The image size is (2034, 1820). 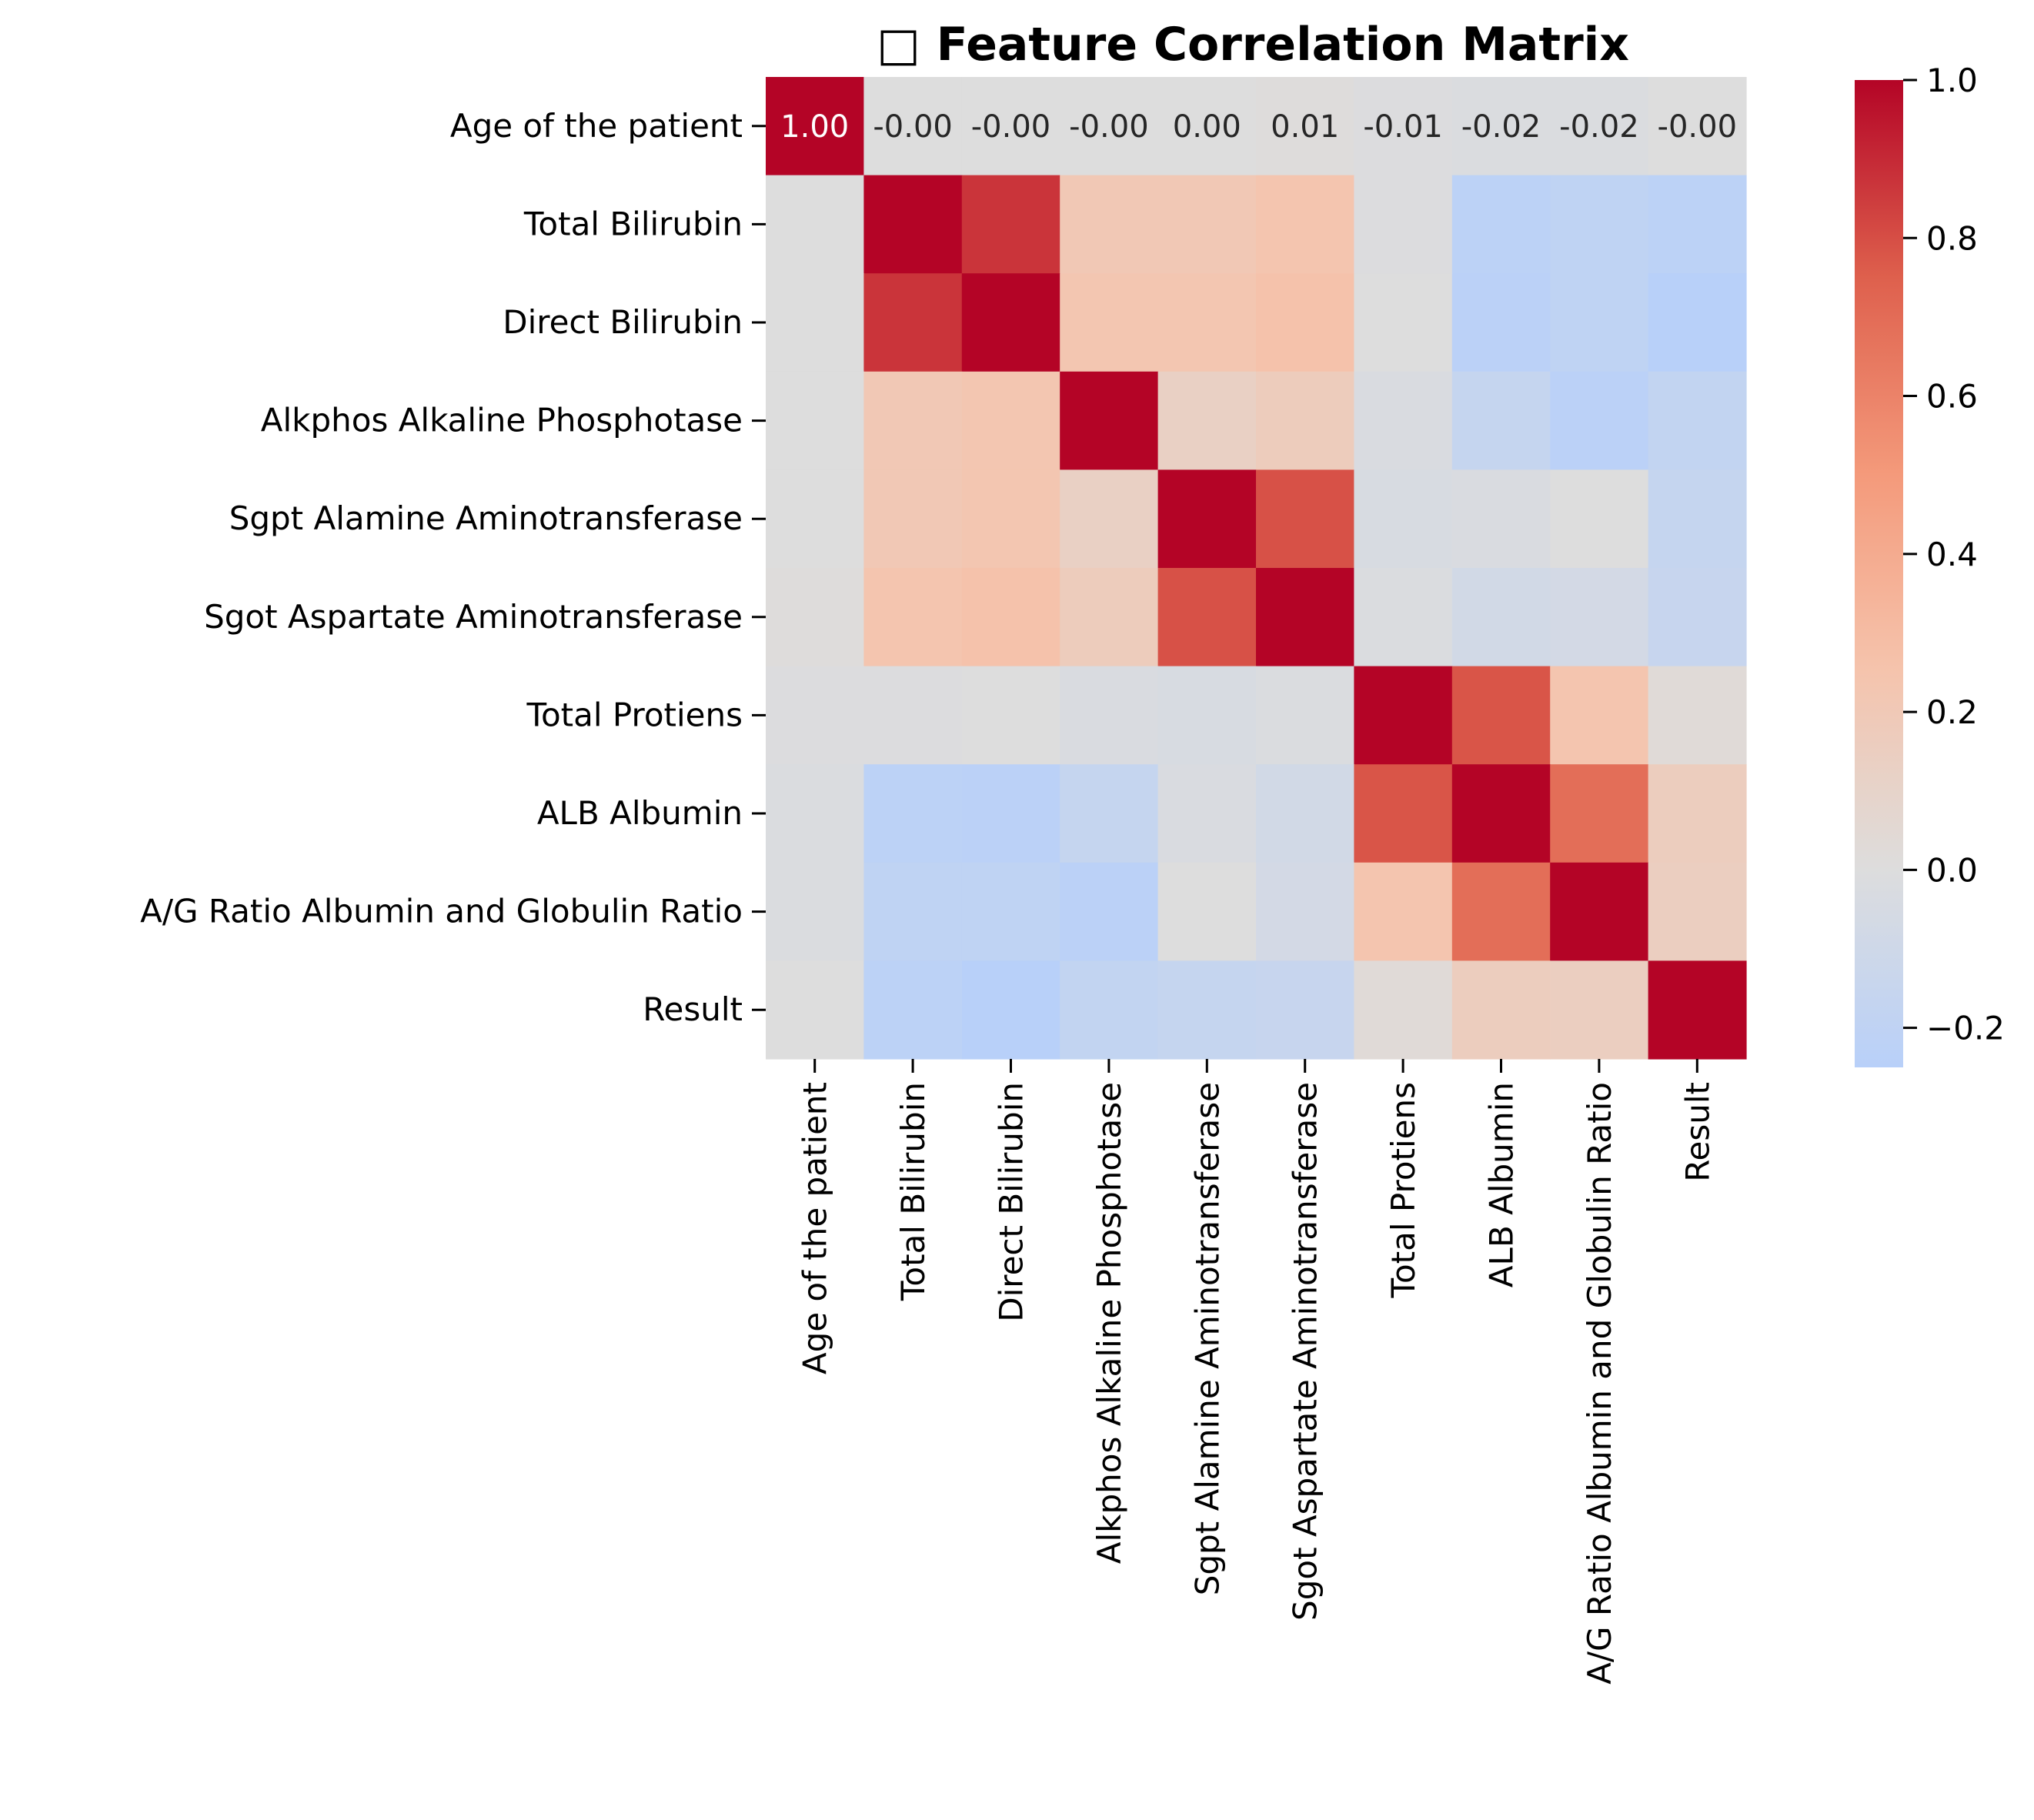 What do you see at coordinates (1952, 870) in the screenshot?
I see `colorbar-tick-label: 0.0` at bounding box center [1952, 870].